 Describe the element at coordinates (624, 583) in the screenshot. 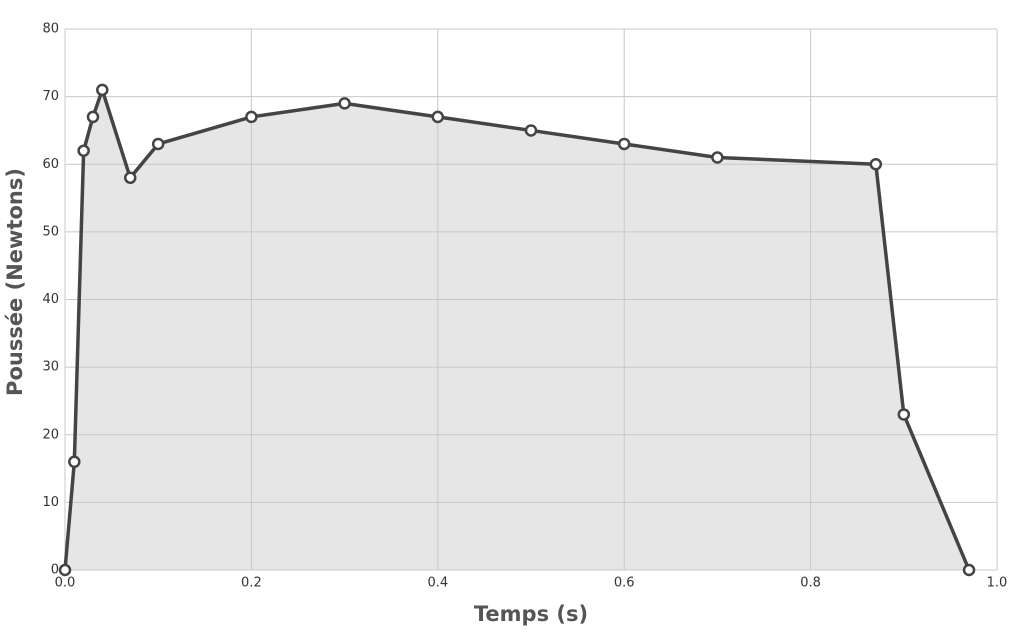

I see `x-tick-label: 0.6` at that location.